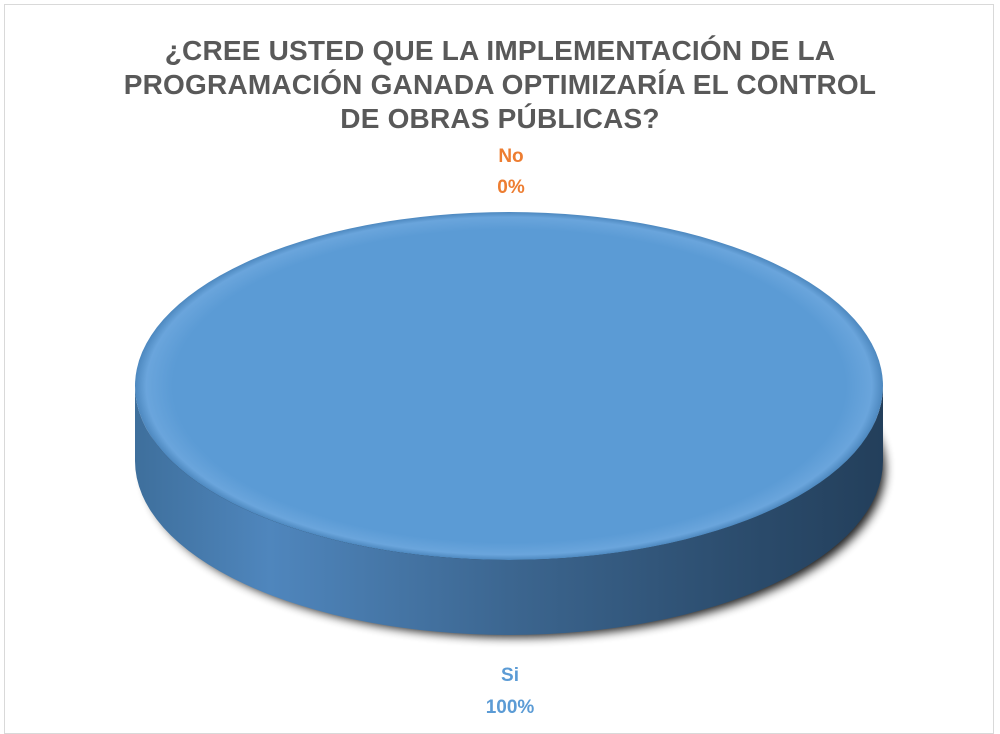  Describe the element at coordinates (510, 675) in the screenshot. I see `data-label-si-category: Si` at that location.